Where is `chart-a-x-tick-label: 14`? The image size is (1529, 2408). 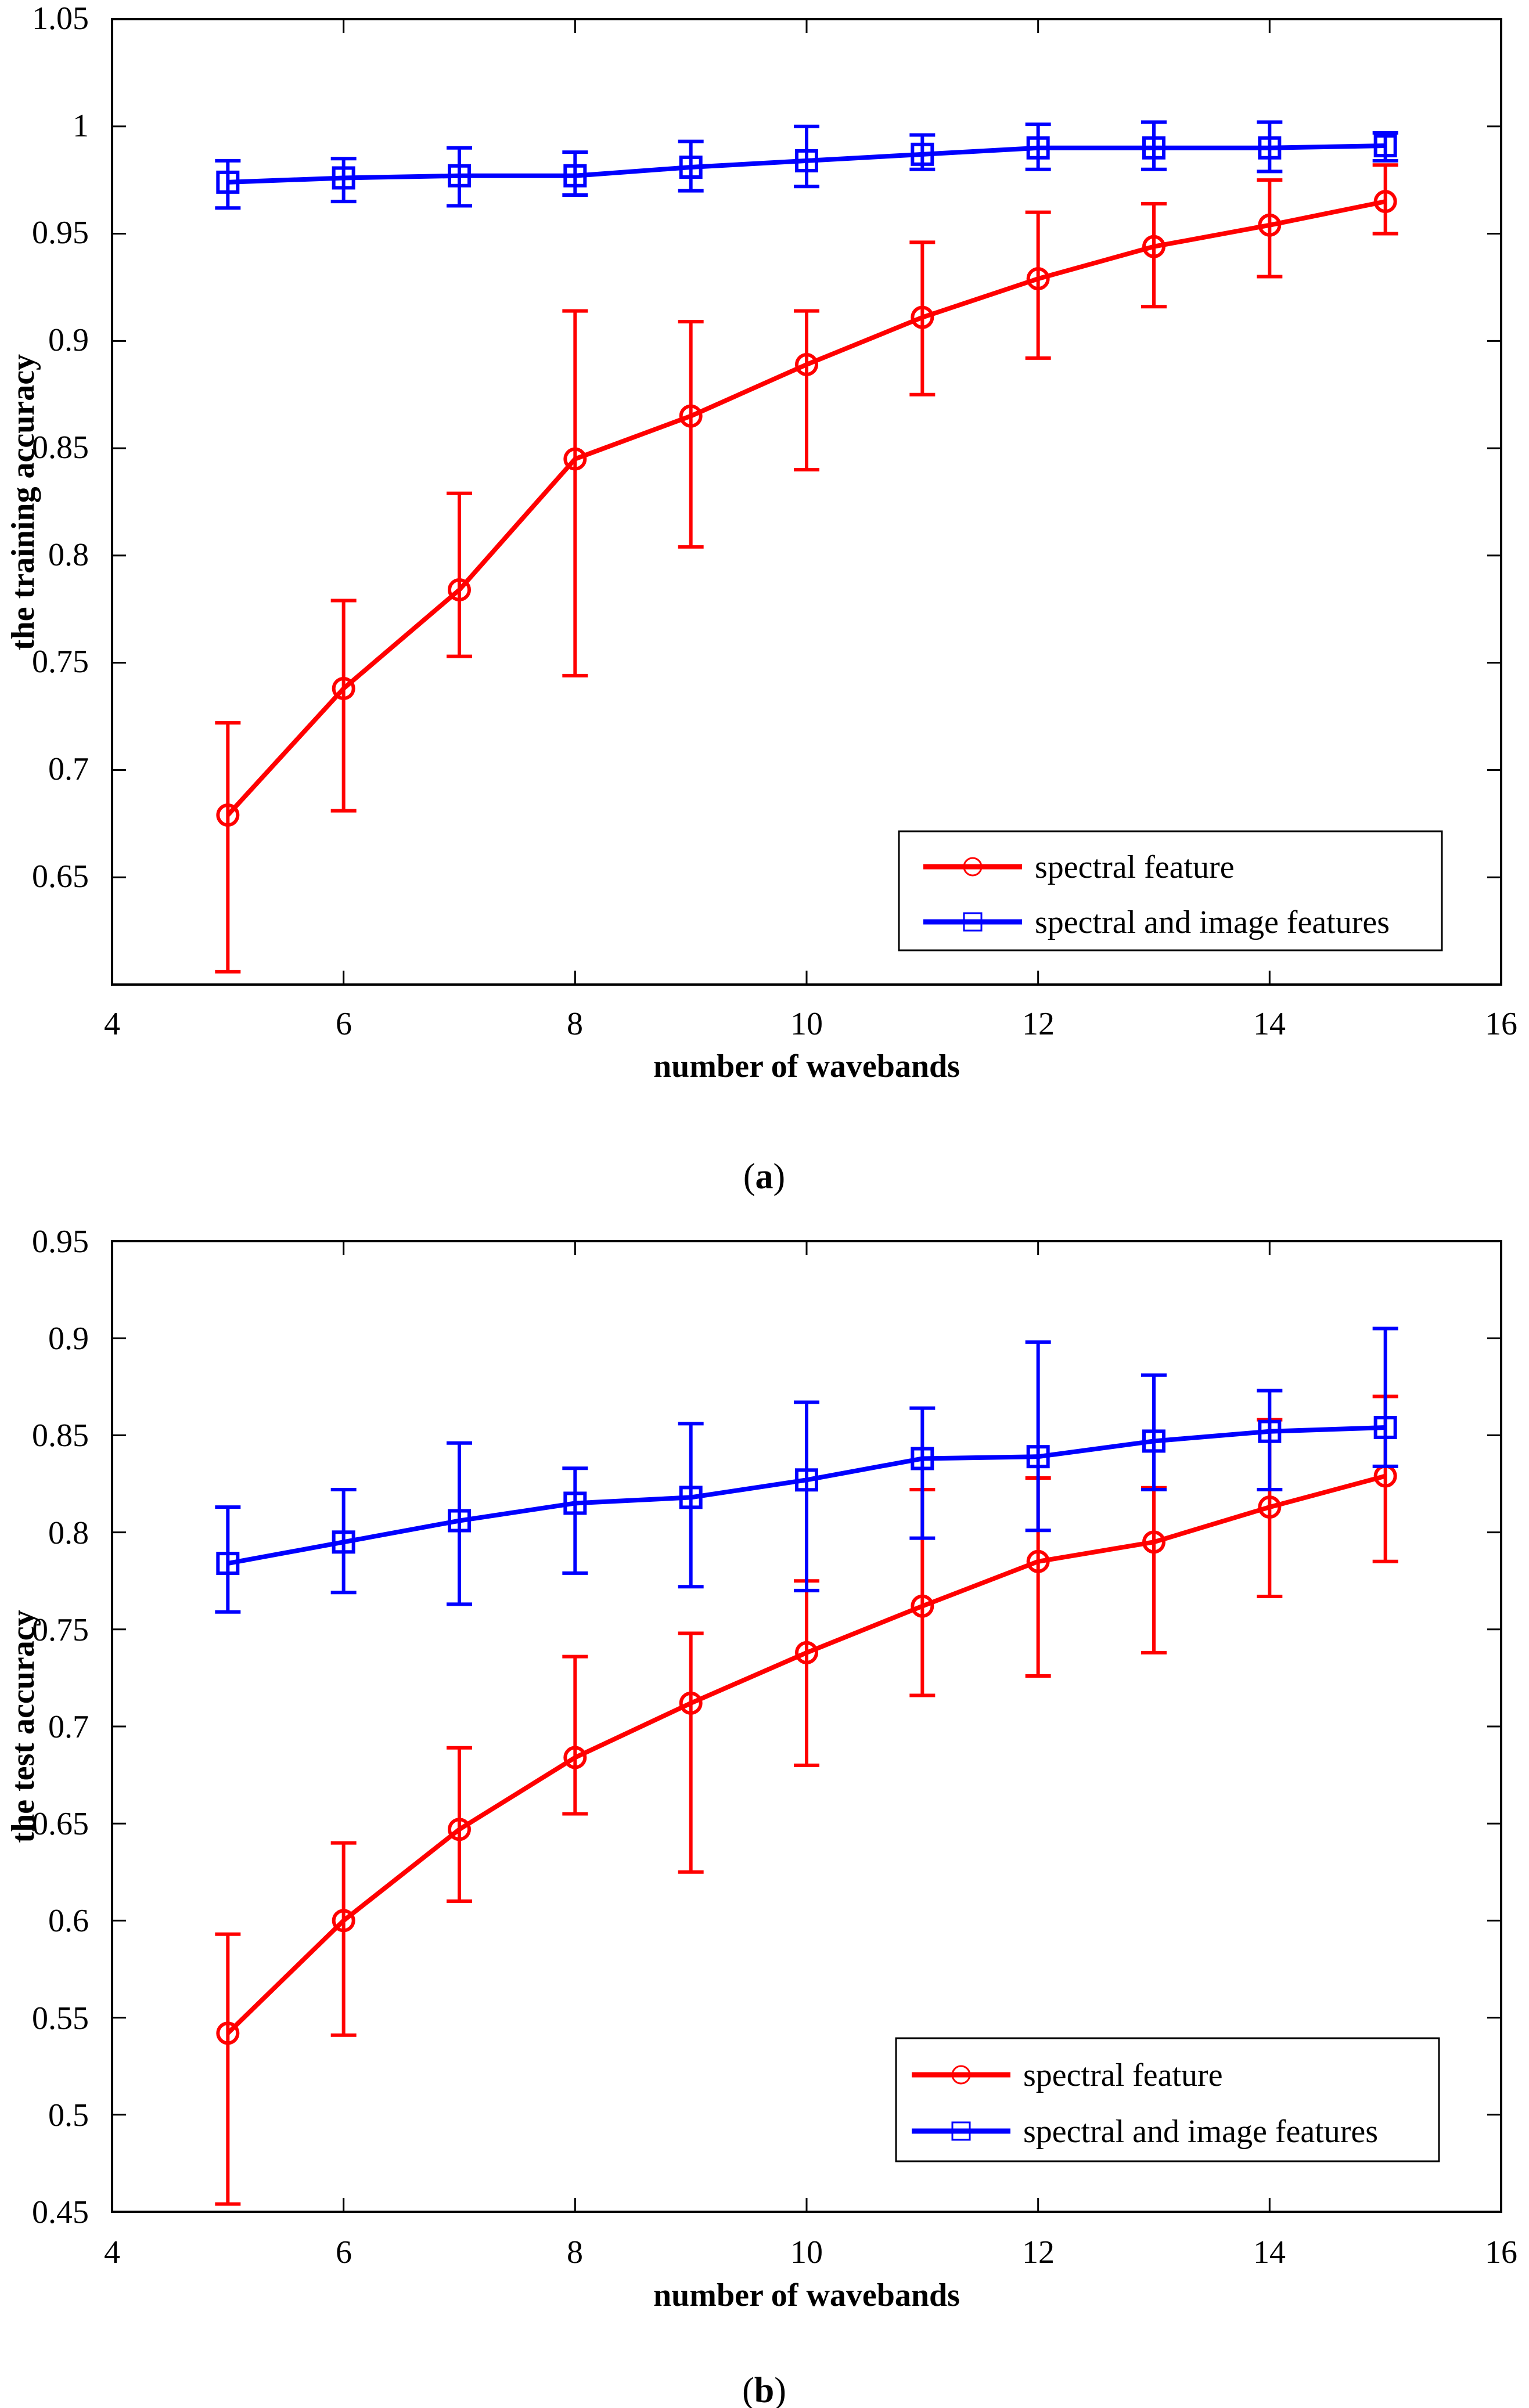 chart-a-x-tick-label: 14 is located at coordinates (1269, 1024).